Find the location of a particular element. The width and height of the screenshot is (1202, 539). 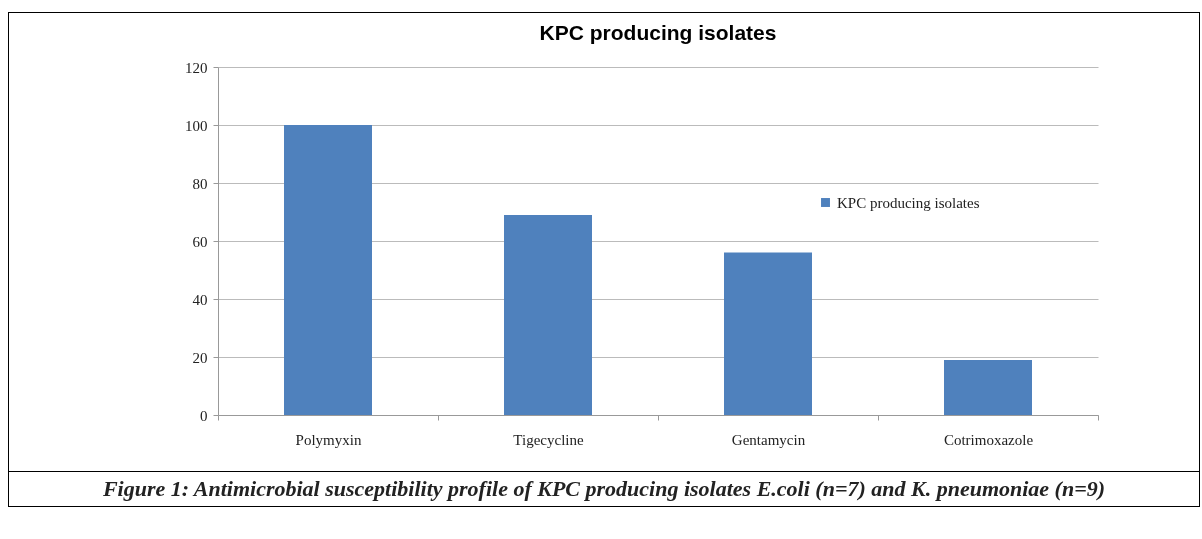

y-tick-label: 80 is located at coordinates (200, 183).